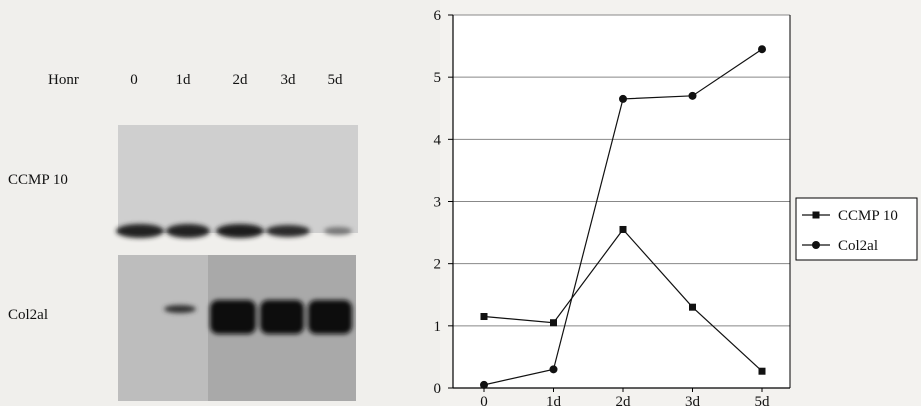  Describe the element at coordinates (624, 400) in the screenshot. I see `x-tick-label: 2d` at that location.